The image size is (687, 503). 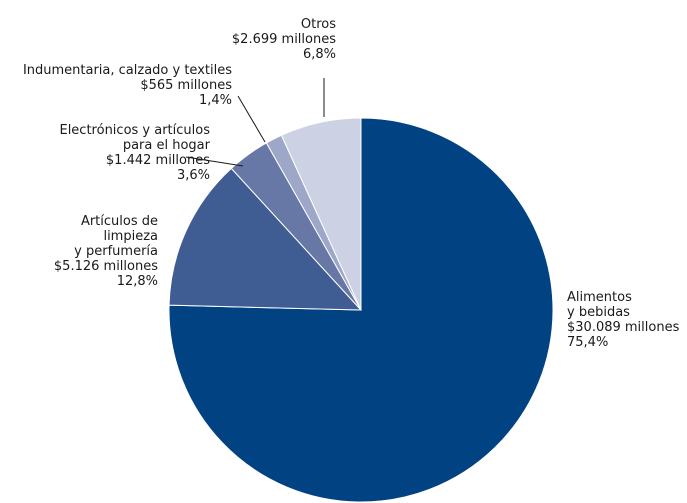 I want to click on slice-label: limpieza, so click(x=130, y=236).